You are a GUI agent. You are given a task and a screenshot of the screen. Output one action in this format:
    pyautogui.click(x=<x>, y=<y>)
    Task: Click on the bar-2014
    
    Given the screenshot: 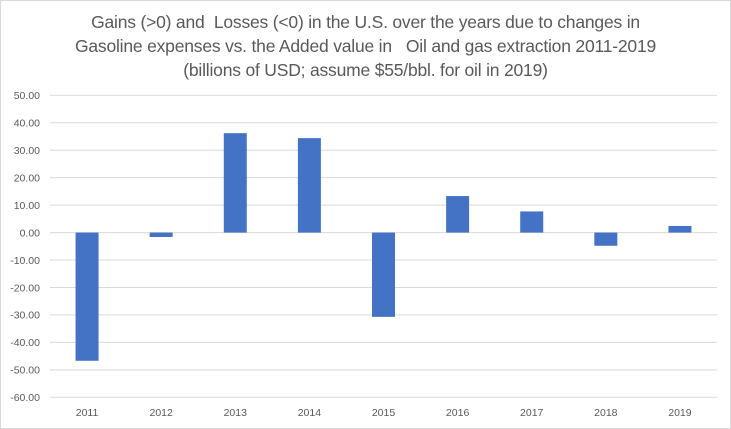 What is the action you would take?
    pyautogui.click(x=309, y=185)
    